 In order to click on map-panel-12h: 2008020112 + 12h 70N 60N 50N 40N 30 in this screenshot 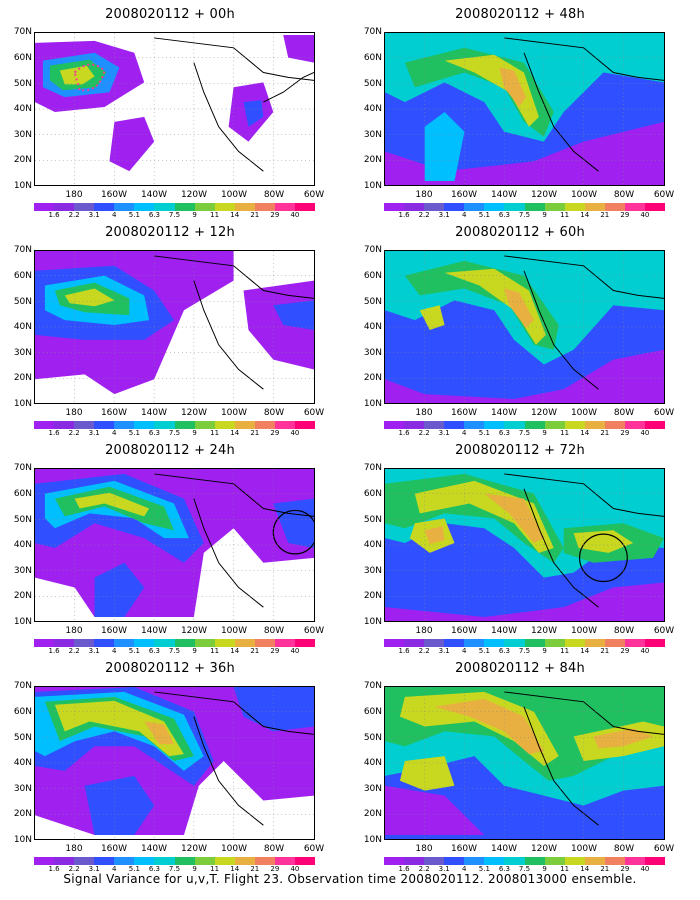, I will do `click(170, 327)`.